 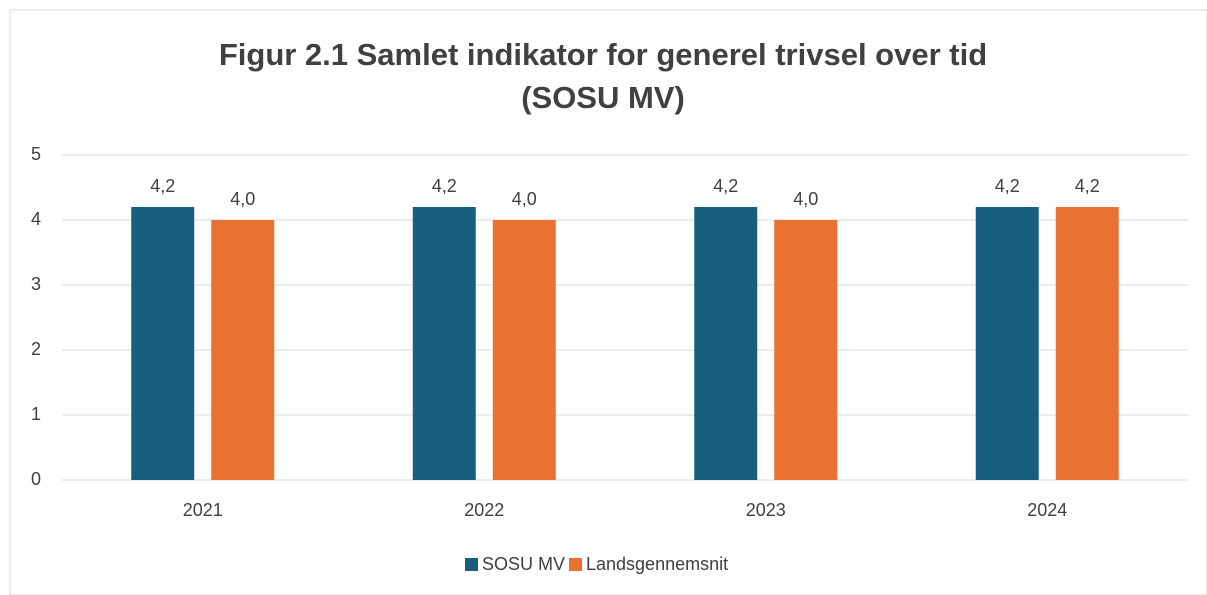 I want to click on y-tick-label: 2, so click(x=36, y=349).